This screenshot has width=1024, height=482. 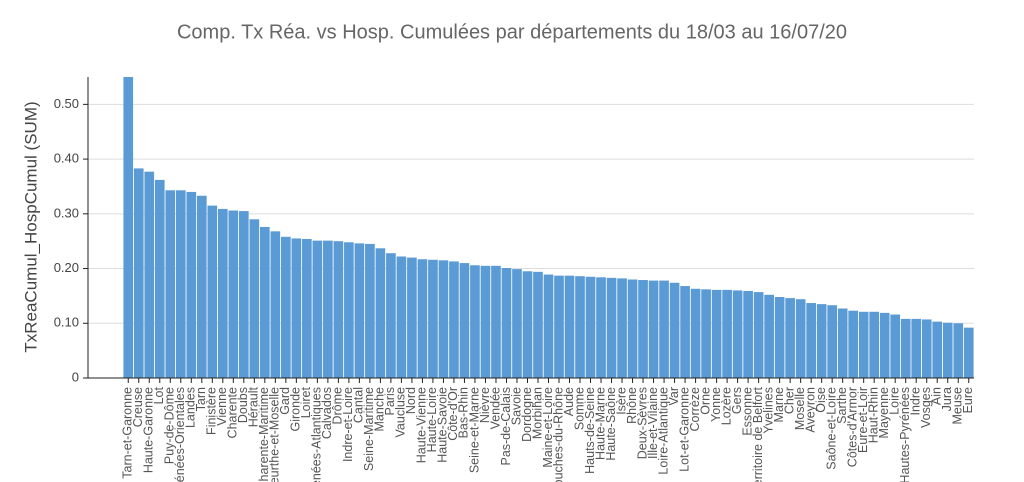 I want to click on x-tick-label: Drôme, so click(x=338, y=406).